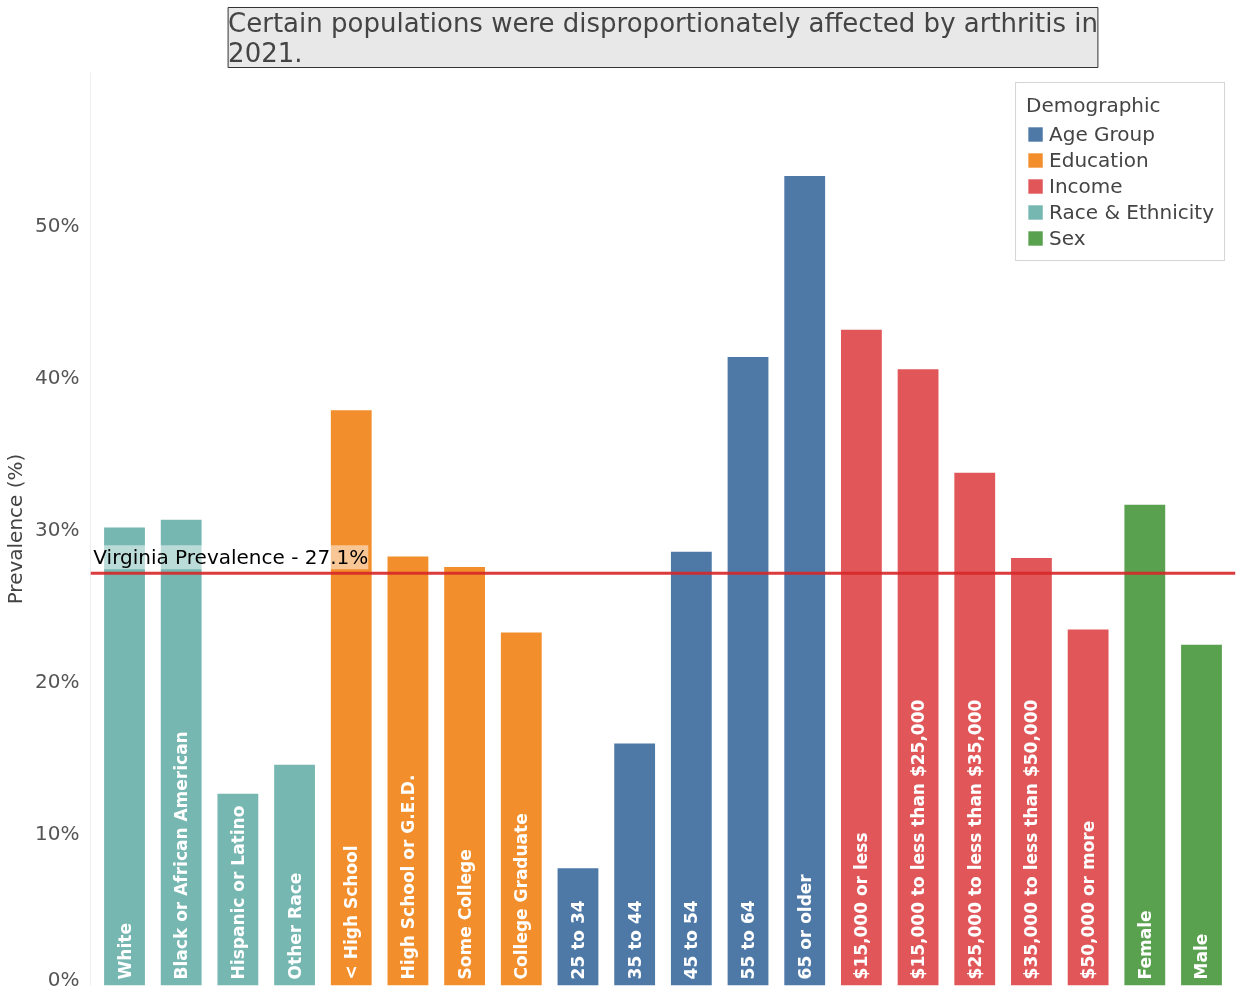 Image resolution: width=1257 pixels, height=1005 pixels. What do you see at coordinates (577, 940) in the screenshot?
I see `x-tick-label: 25 to 34` at bounding box center [577, 940].